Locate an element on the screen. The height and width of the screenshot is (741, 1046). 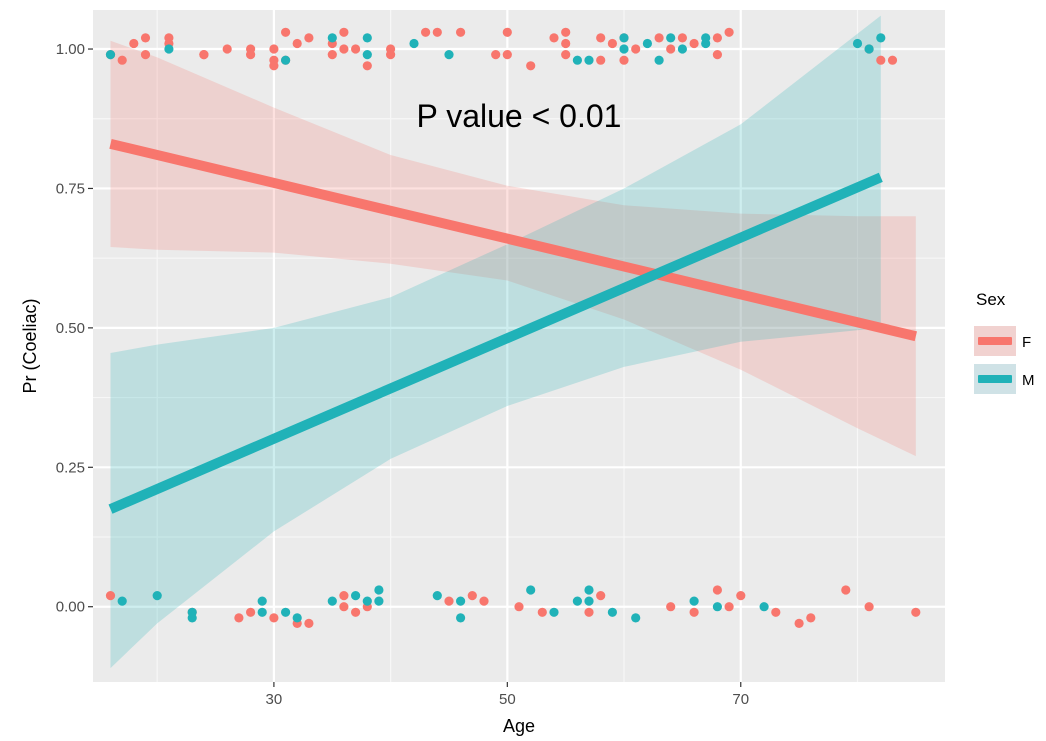
x-axis-title: Age is located at coordinates (519, 726).